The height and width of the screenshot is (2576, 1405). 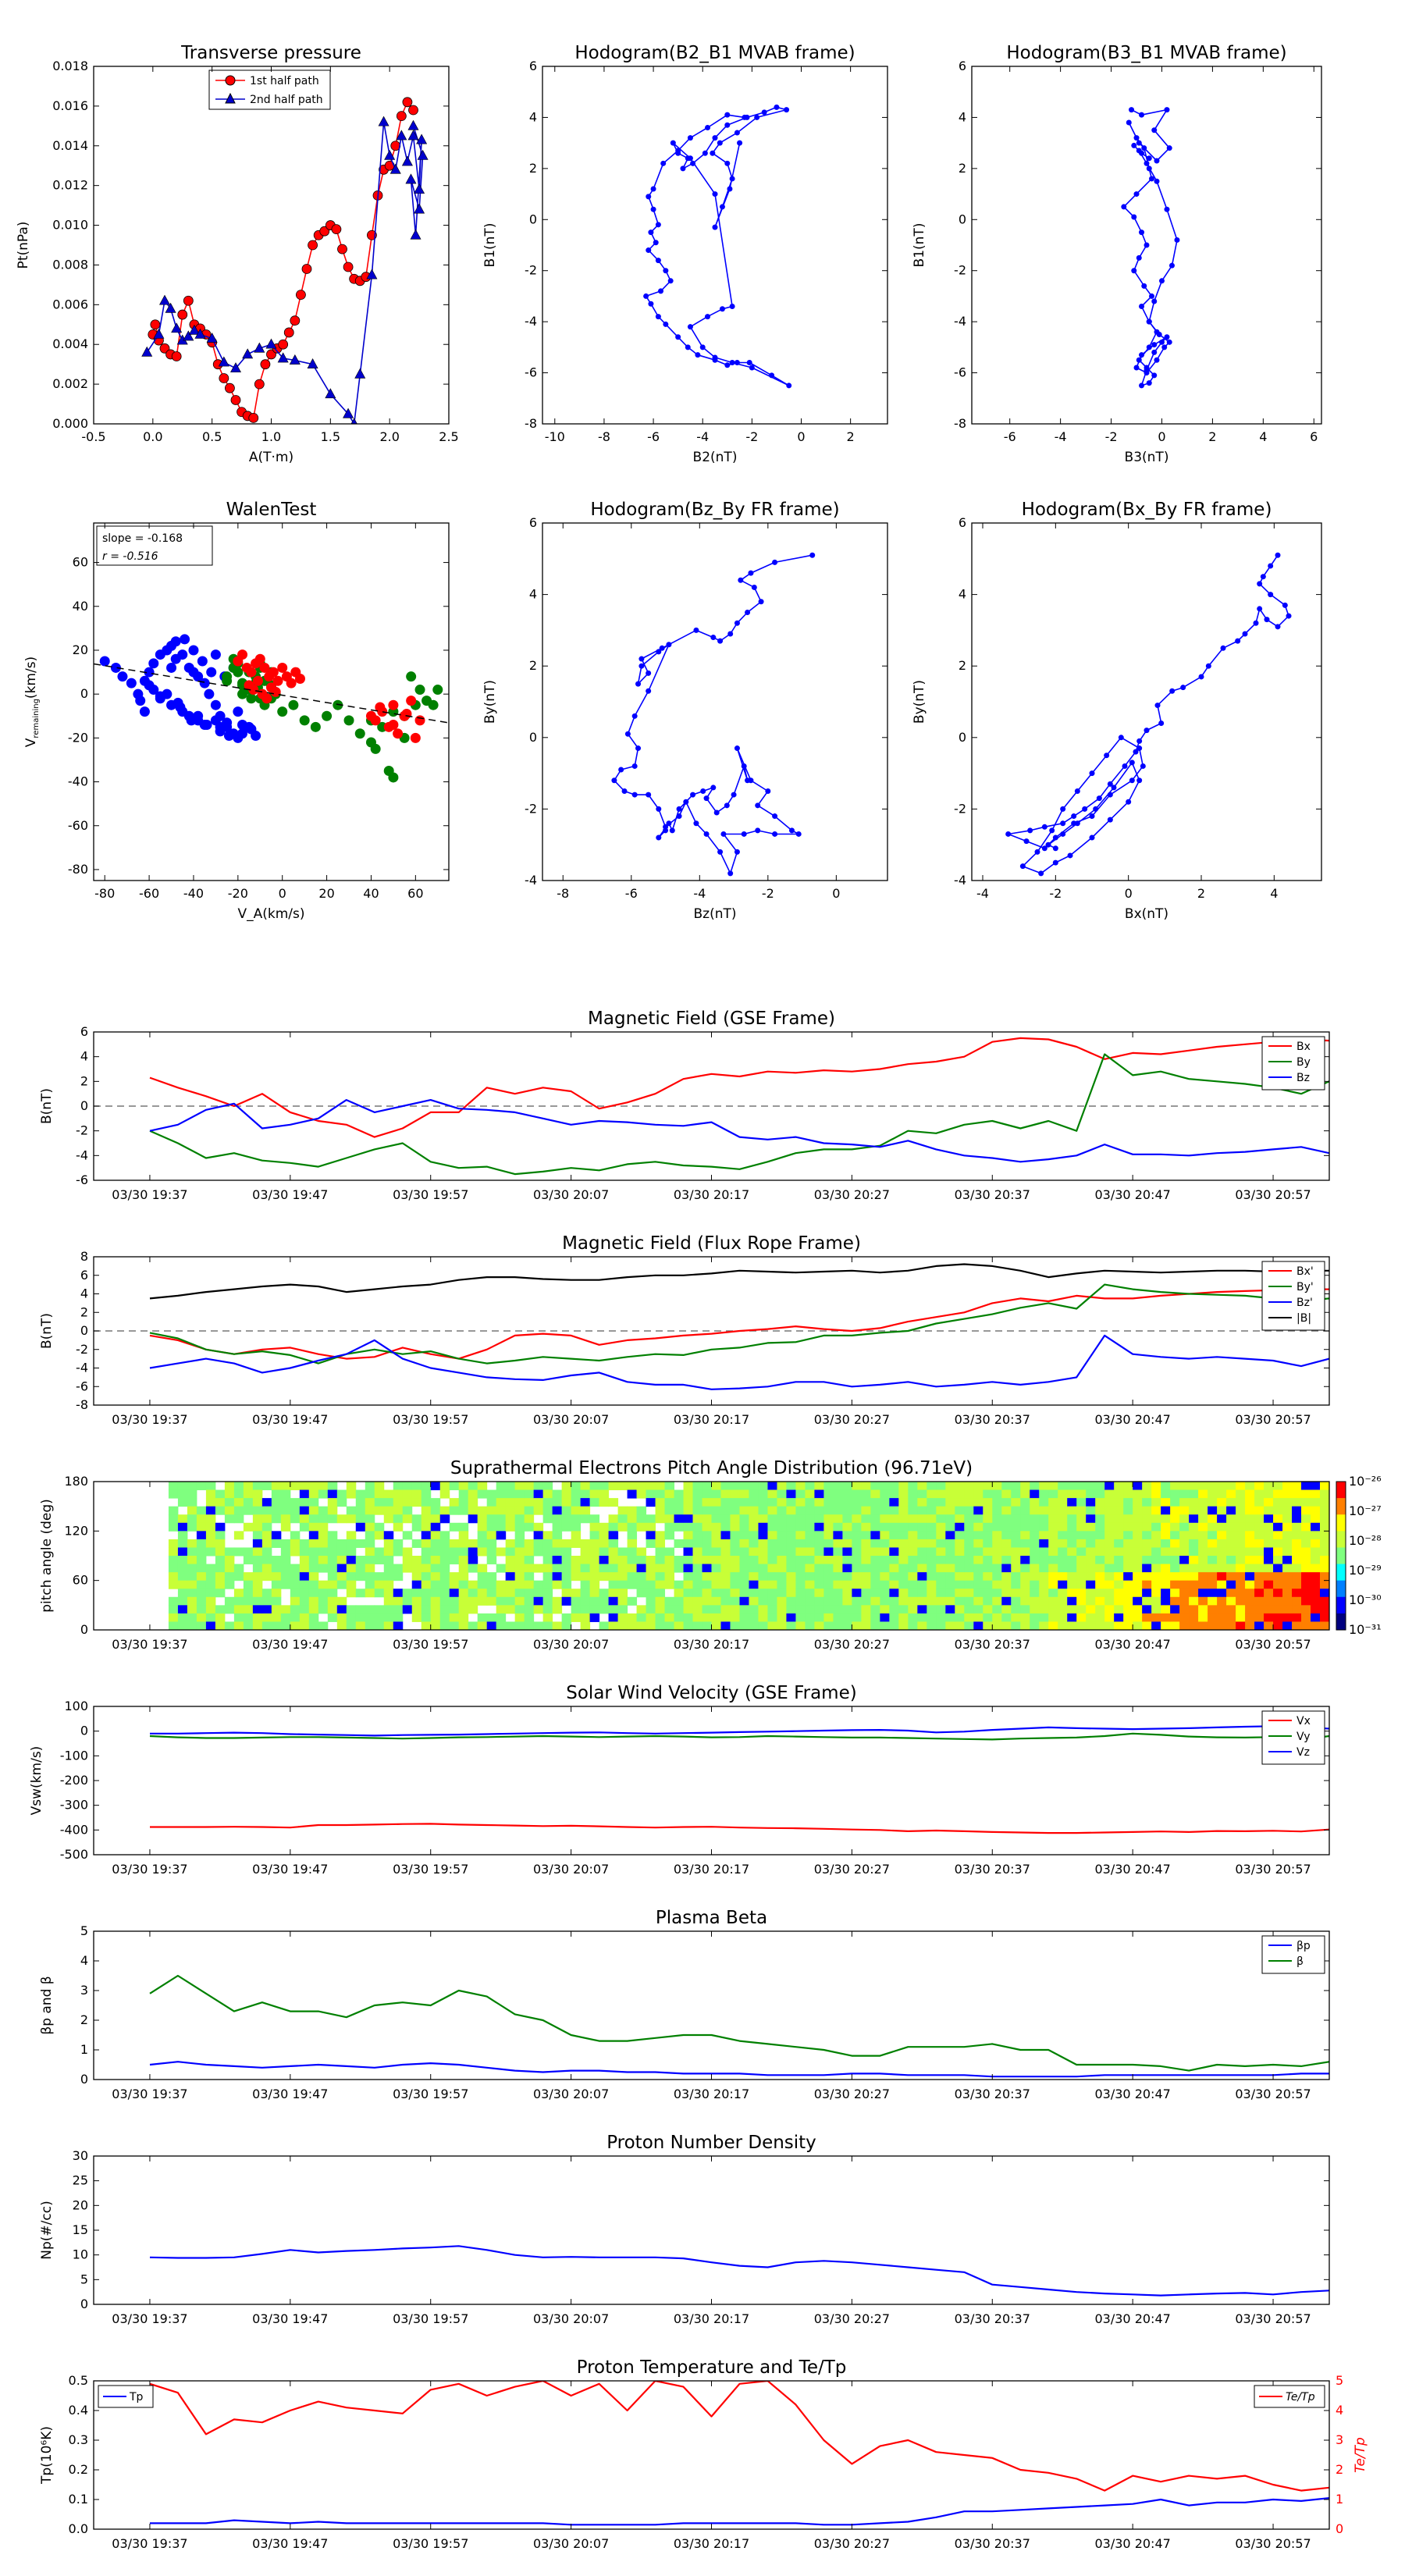 I want to click on x-tick-label: -4, so click(x=1061, y=436).